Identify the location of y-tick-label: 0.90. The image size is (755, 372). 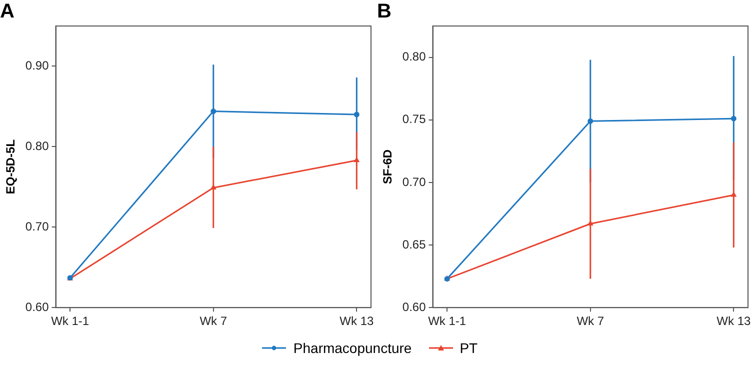
(37, 65).